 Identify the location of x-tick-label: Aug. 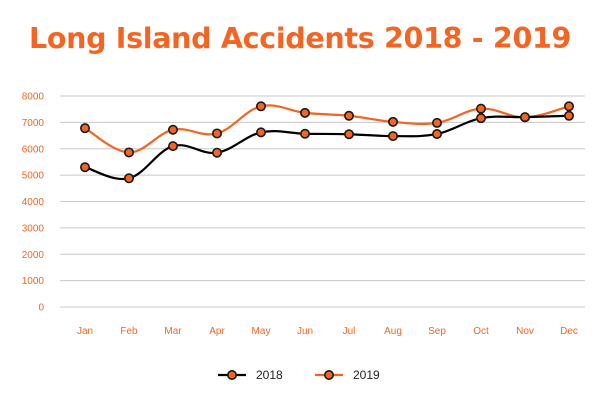
(393, 331).